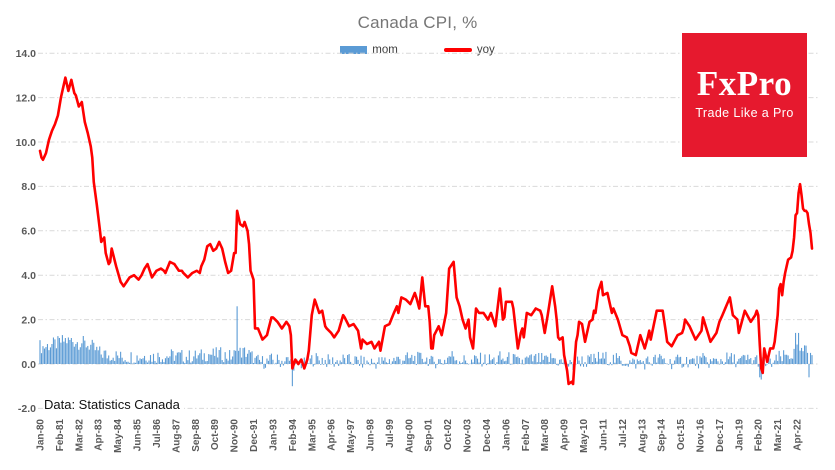  What do you see at coordinates (778, 435) in the screenshot?
I see `x-axis-label: Mar-21` at bounding box center [778, 435].